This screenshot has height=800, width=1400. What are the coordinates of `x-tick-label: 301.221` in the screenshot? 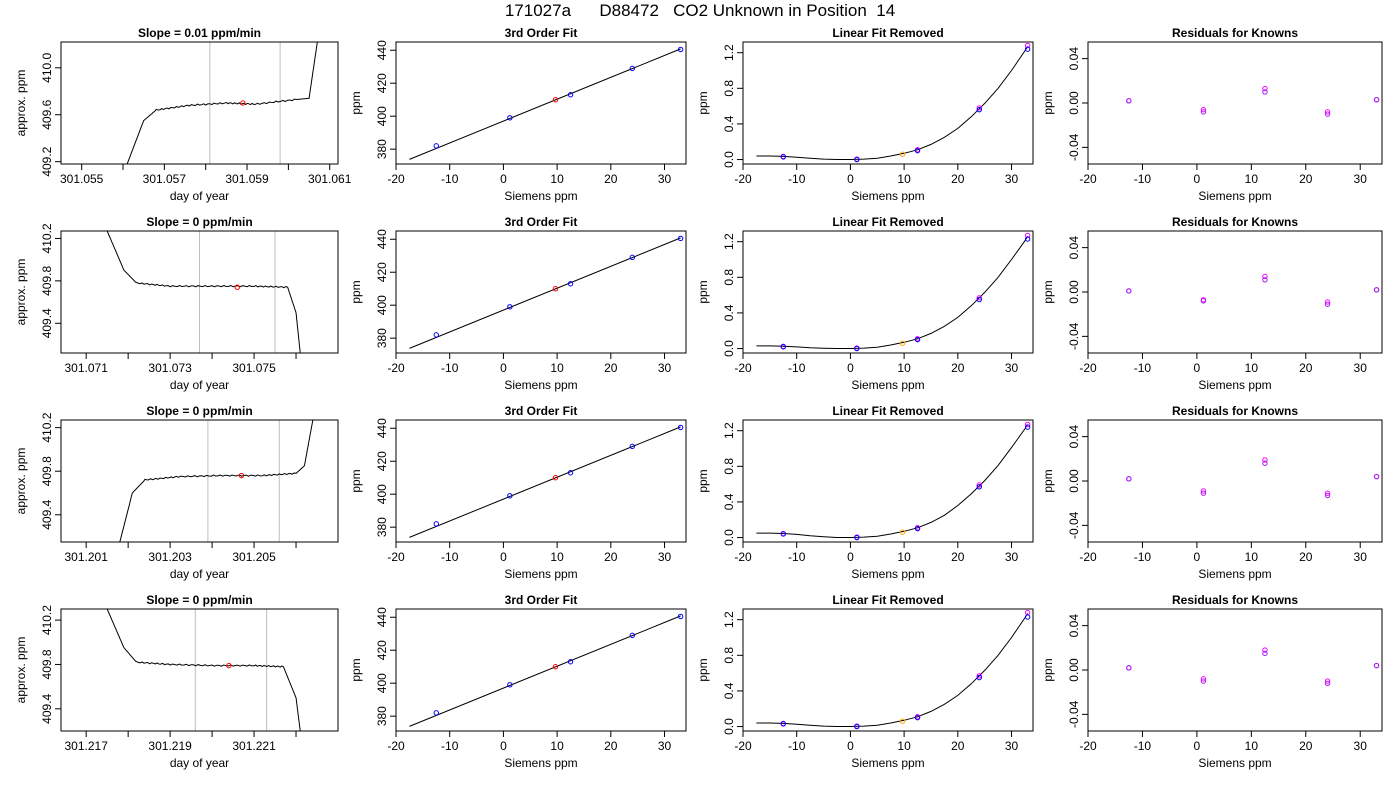 It's located at (254, 746).